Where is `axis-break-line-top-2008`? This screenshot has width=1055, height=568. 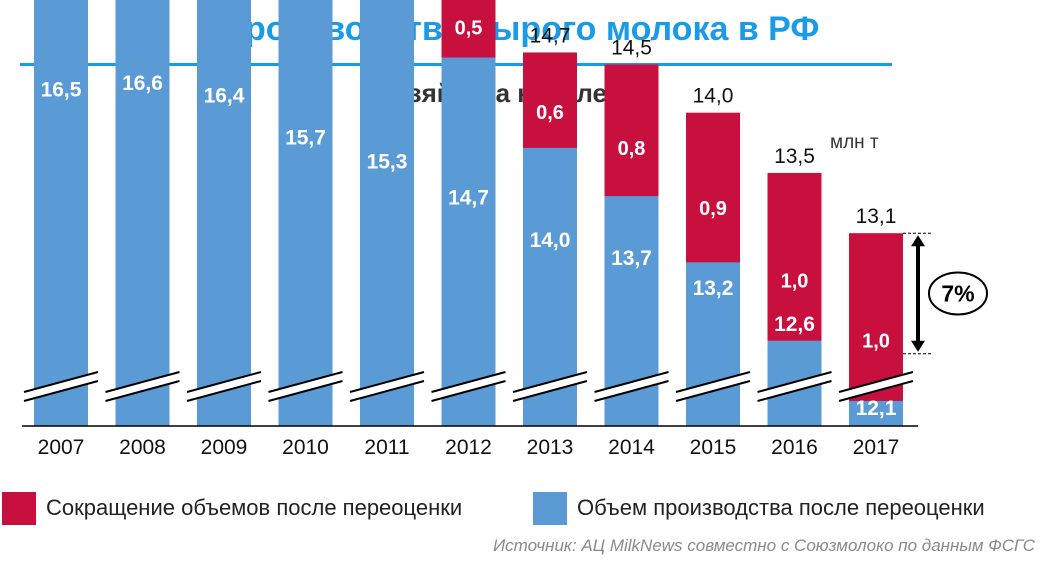
axis-break-line-top-2008 is located at coordinates (142, 382).